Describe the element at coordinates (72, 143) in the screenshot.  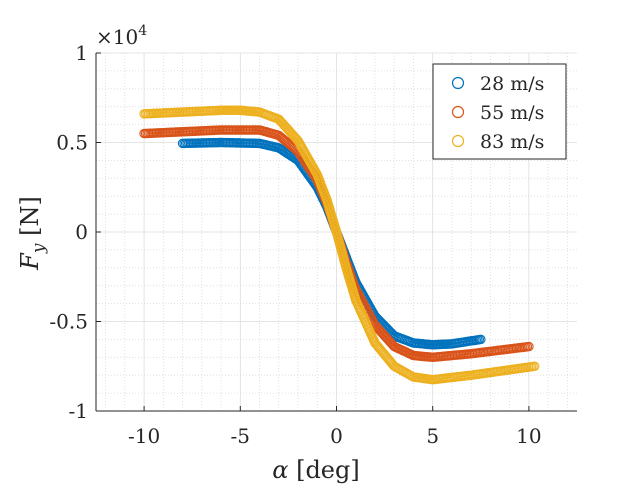
I see `y-tick-label: 0.5` at that location.